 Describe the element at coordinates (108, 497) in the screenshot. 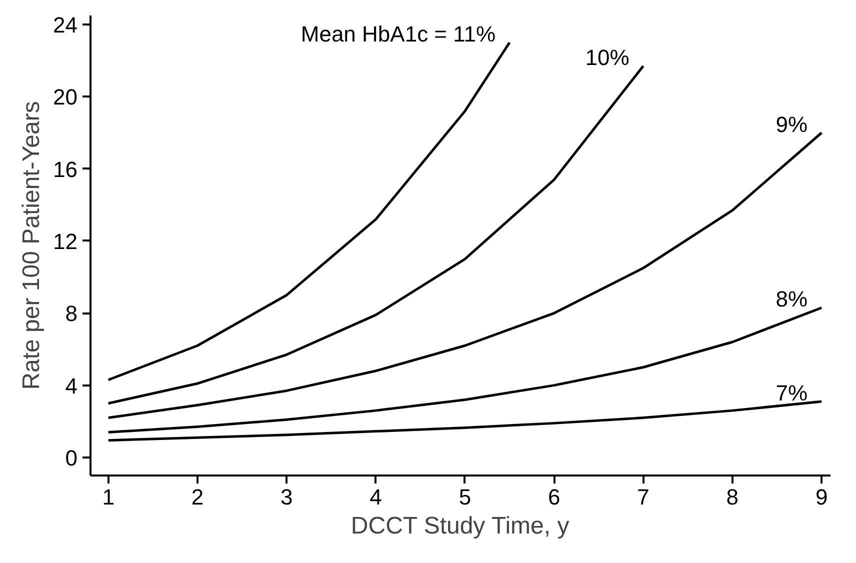

I see `x-tick-label: 1` at that location.